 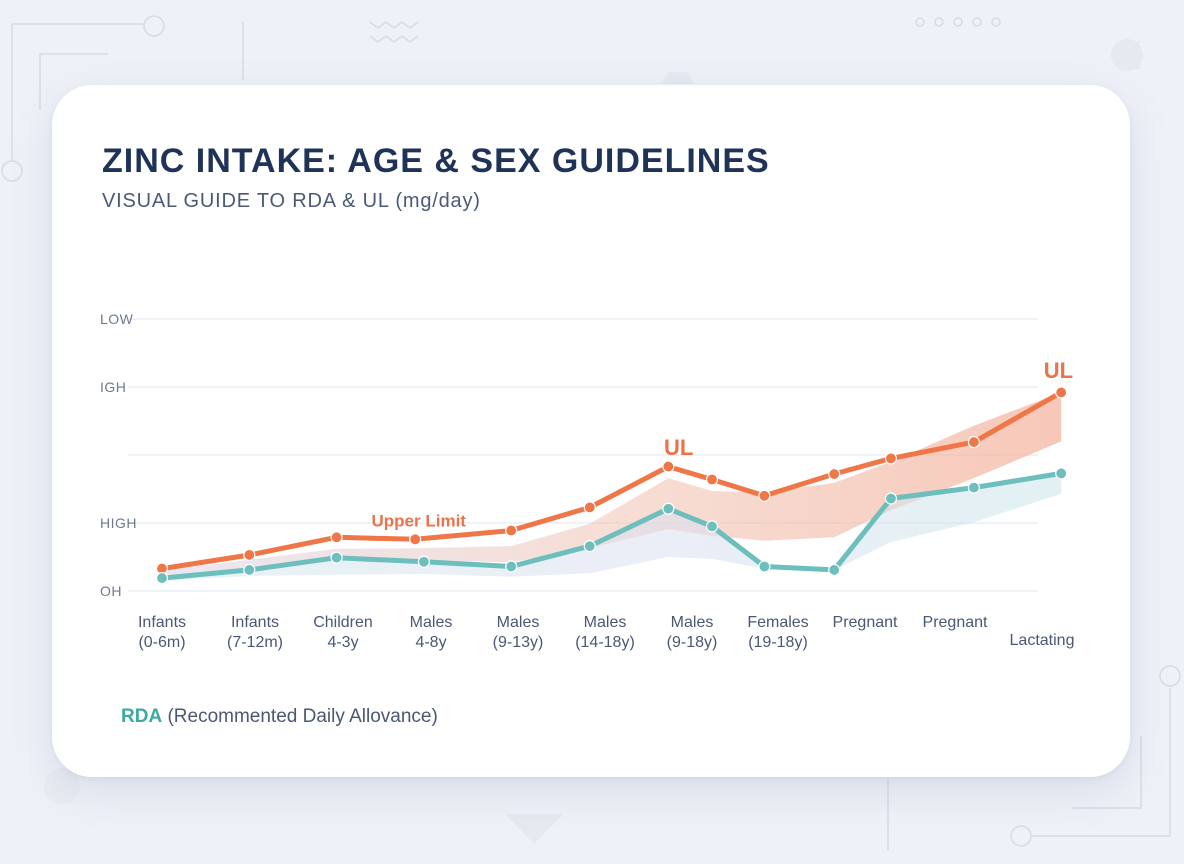 What do you see at coordinates (142, 716) in the screenshot?
I see `legend-key-rda: RDA` at bounding box center [142, 716].